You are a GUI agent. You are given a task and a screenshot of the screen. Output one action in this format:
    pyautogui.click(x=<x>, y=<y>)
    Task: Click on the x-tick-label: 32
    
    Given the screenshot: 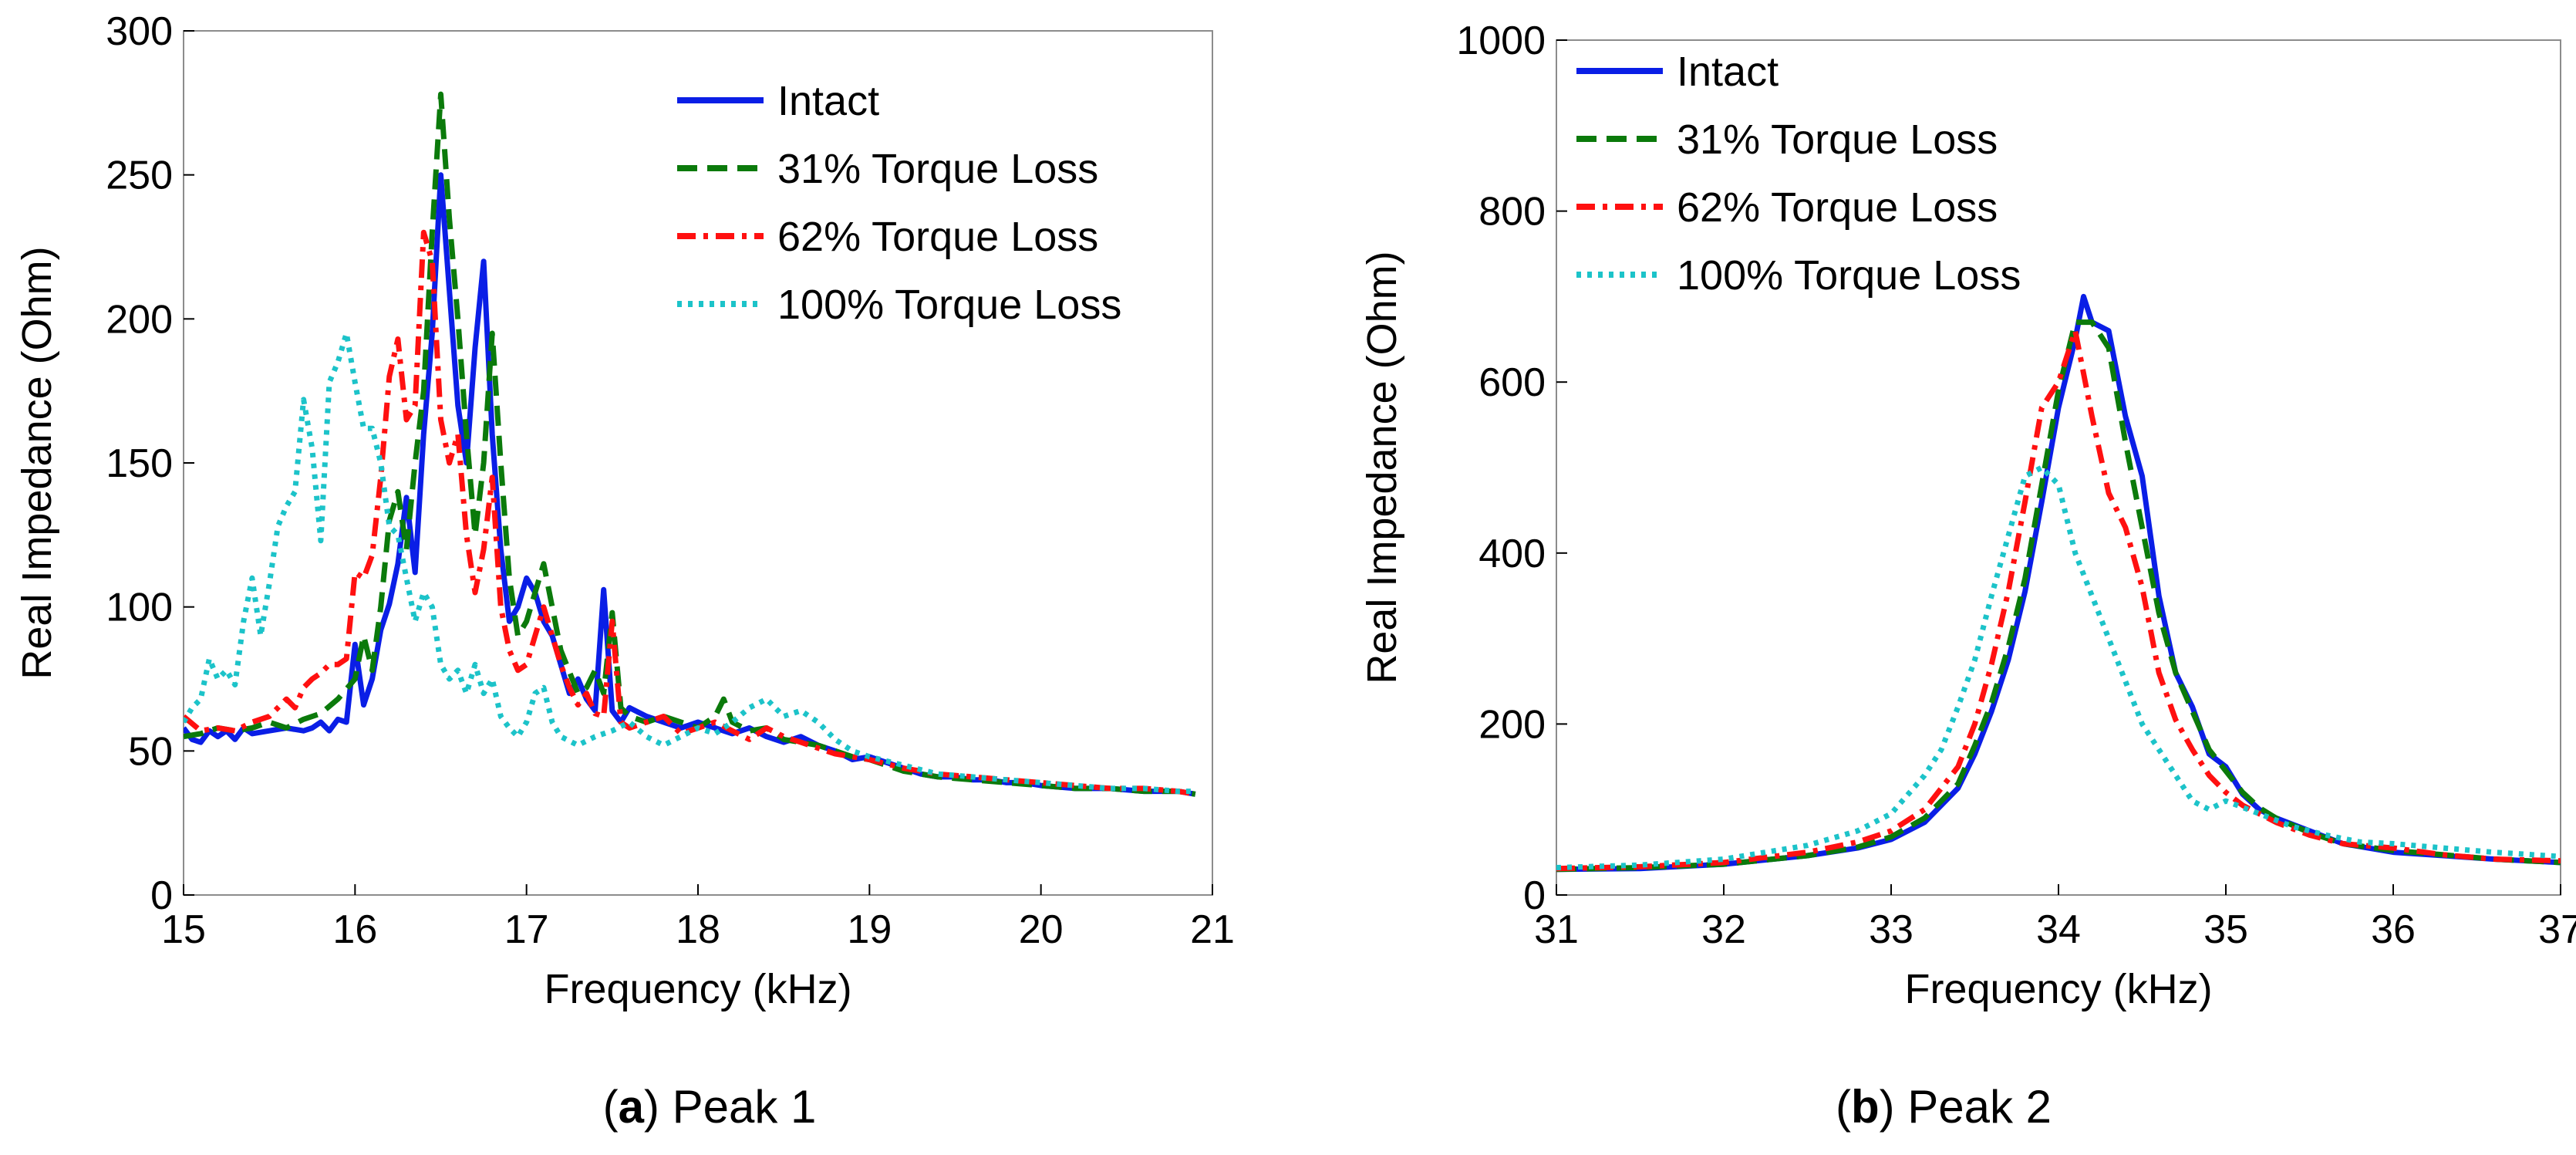 What is the action you would take?
    pyautogui.click(x=1723, y=930)
    